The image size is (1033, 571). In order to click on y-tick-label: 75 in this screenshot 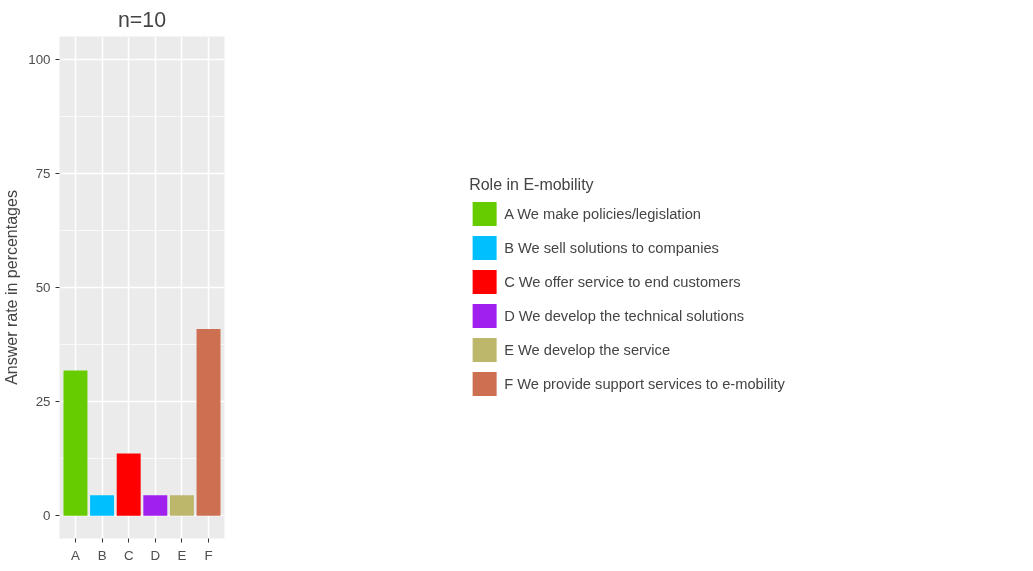, I will do `click(43, 173)`.